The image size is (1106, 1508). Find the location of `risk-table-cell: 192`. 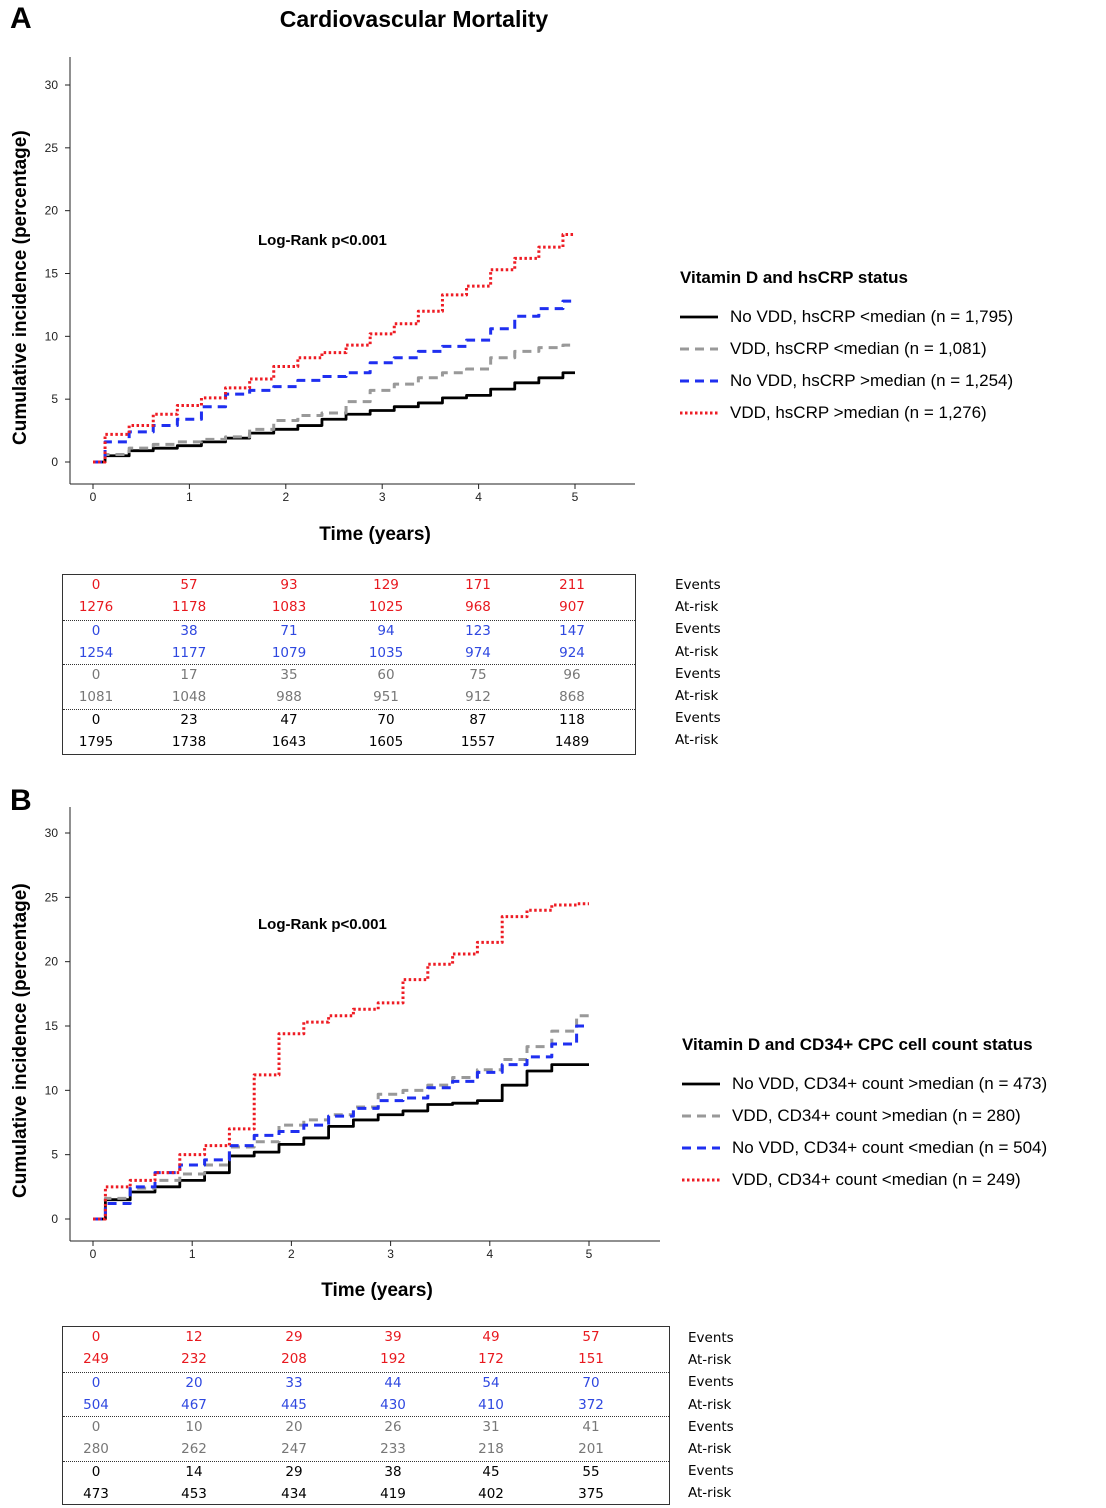

risk-table-cell: 192 is located at coordinates (393, 1359).